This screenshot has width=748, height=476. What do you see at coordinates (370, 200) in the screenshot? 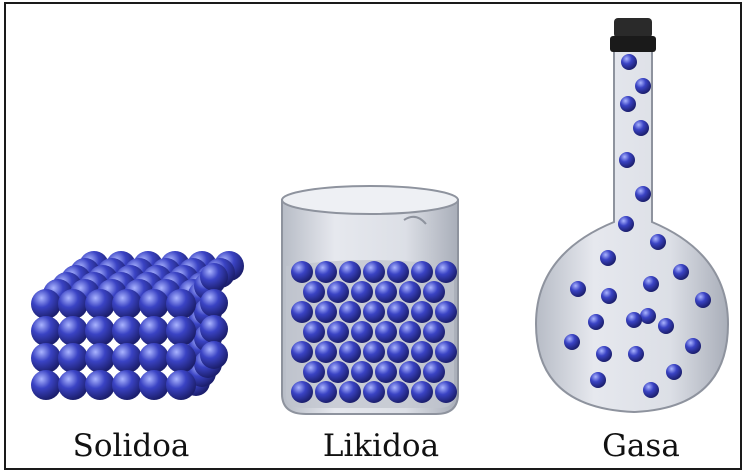
I see `beaker-rim` at bounding box center [370, 200].